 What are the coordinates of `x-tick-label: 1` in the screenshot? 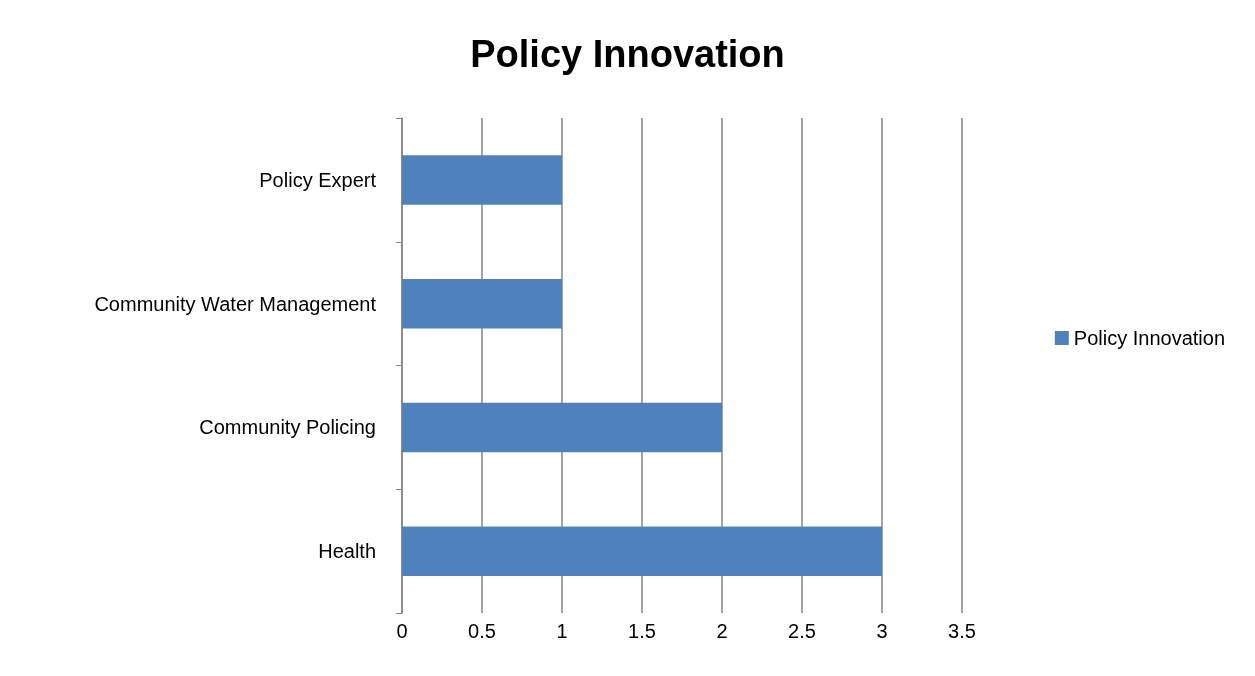 It's located at (562, 631).